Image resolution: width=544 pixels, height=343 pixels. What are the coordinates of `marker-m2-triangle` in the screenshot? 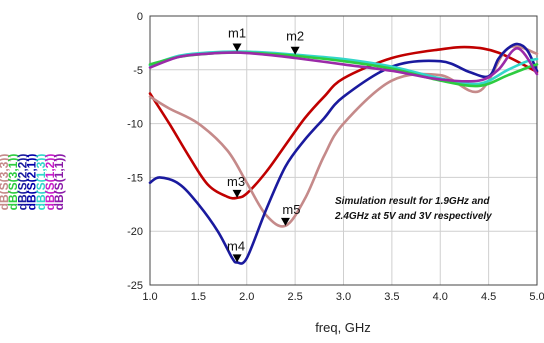 It's located at (295, 50).